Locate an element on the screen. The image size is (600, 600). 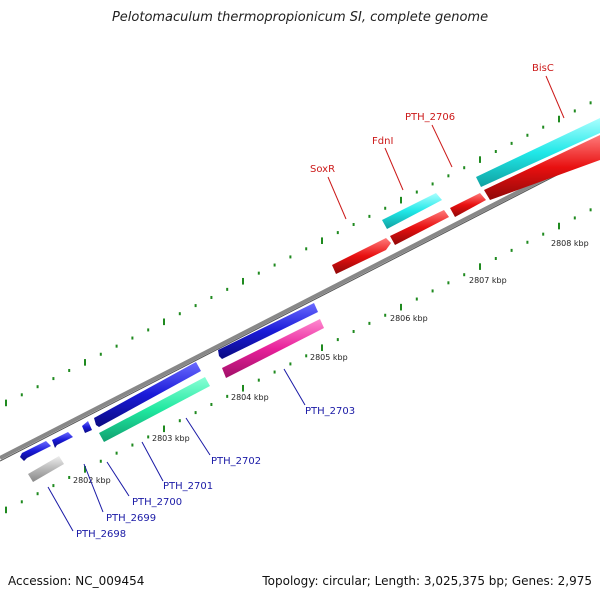
gene-pth2706 is located at coordinates (468, 205).